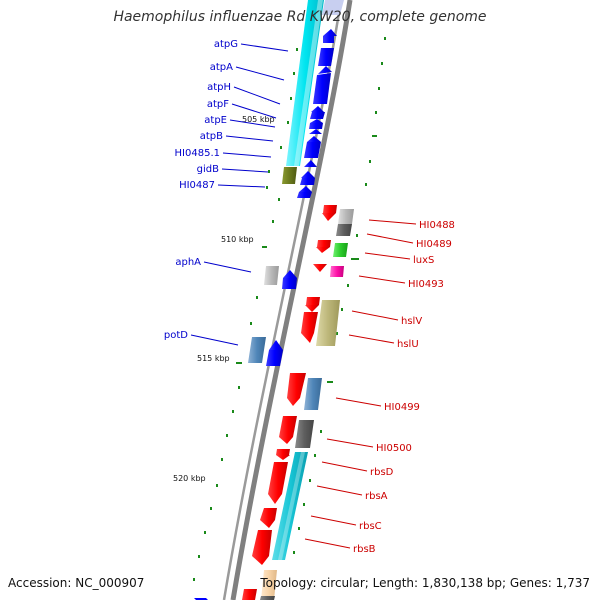 This screenshot has height=600, width=600. I want to click on gene-cyan-operon-upper, so click(305, 83).